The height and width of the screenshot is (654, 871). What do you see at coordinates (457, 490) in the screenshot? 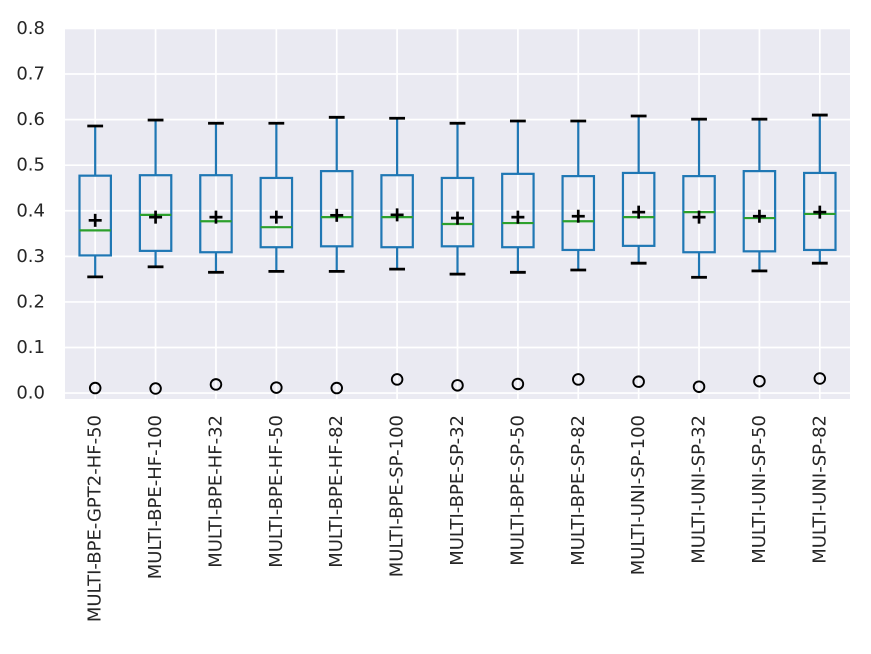
I see `x-tick-label: MULTI-BPE-SP-32` at bounding box center [457, 490].